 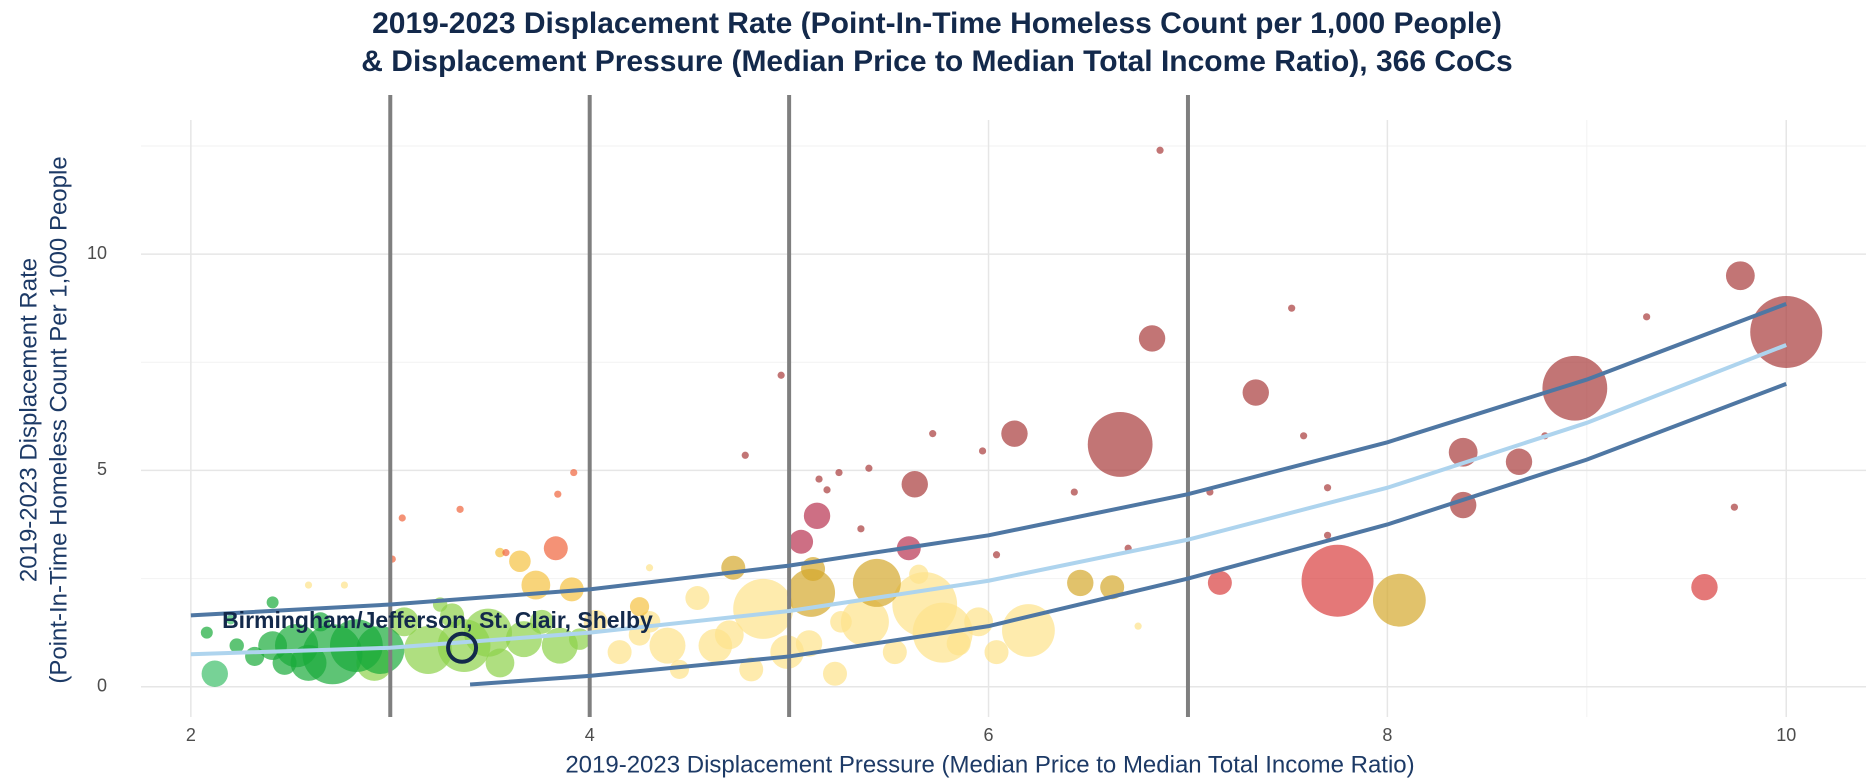 What do you see at coordinates (1387, 735) in the screenshot?
I see `x-tick-label: 8` at bounding box center [1387, 735].